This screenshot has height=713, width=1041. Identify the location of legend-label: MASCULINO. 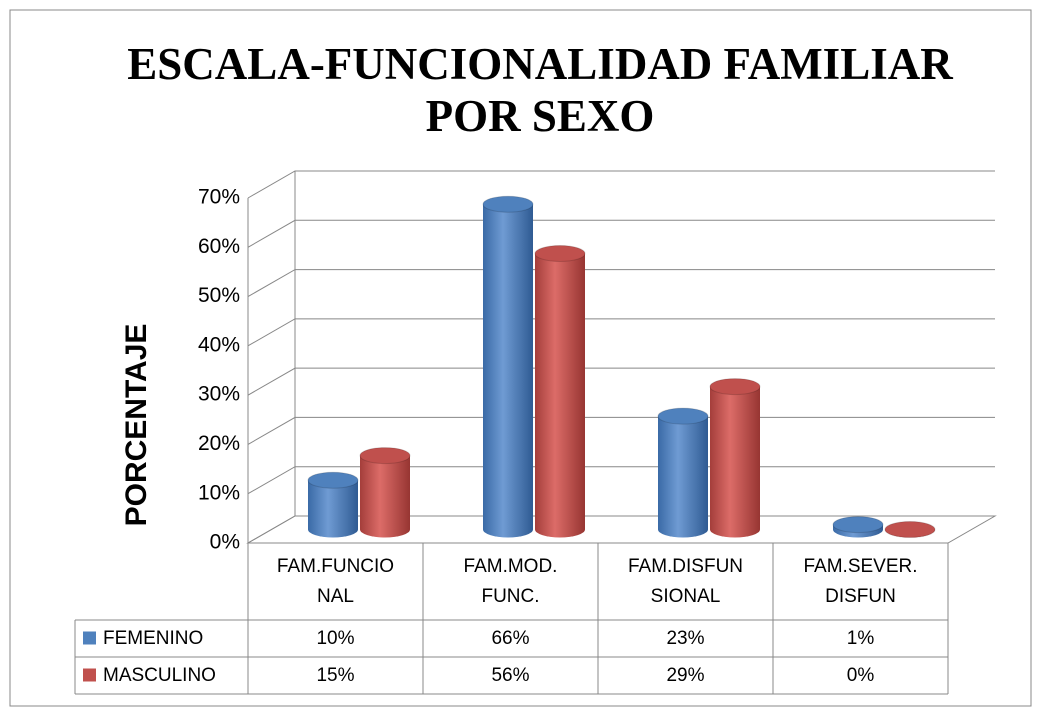
(159, 675).